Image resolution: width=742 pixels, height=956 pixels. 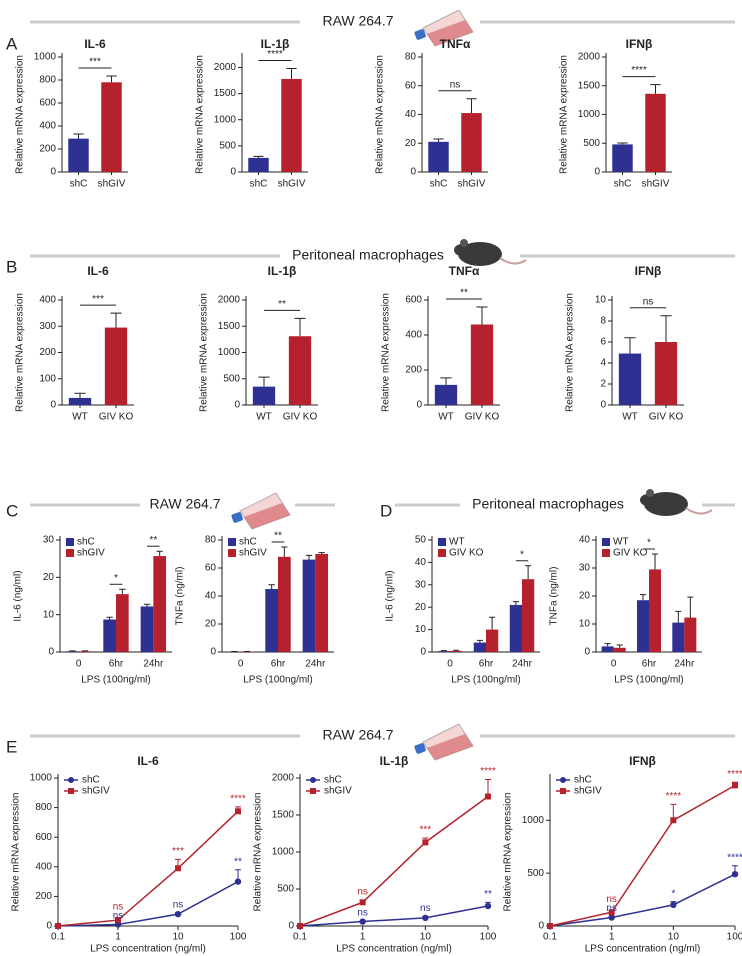 I want to click on legend-label: shC, so click(x=86, y=542).